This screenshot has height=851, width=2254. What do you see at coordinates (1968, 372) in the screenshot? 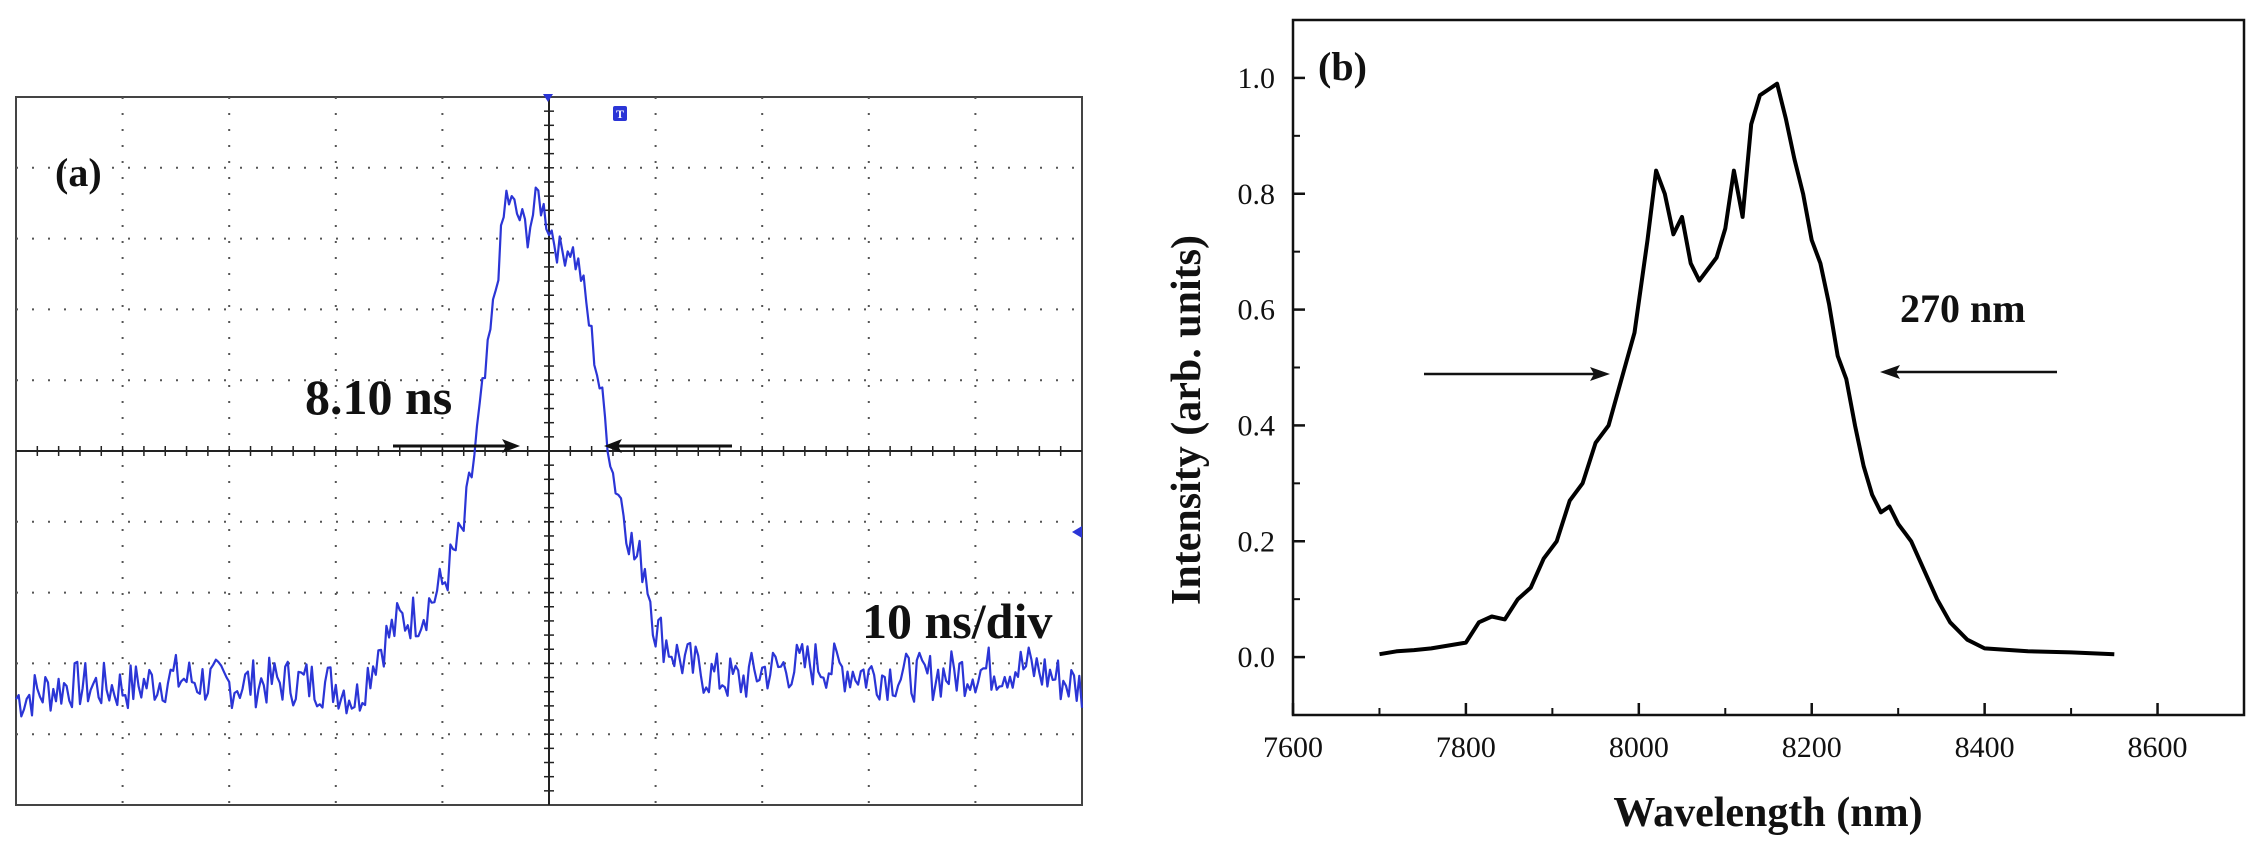
I see `fwhm-arrow-right` at bounding box center [1968, 372].